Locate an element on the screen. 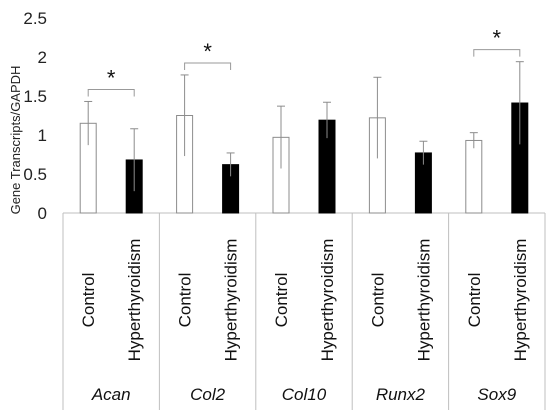 The width and height of the screenshot is (550, 417). gene-label-runx2: Runx2 is located at coordinates (401, 394).